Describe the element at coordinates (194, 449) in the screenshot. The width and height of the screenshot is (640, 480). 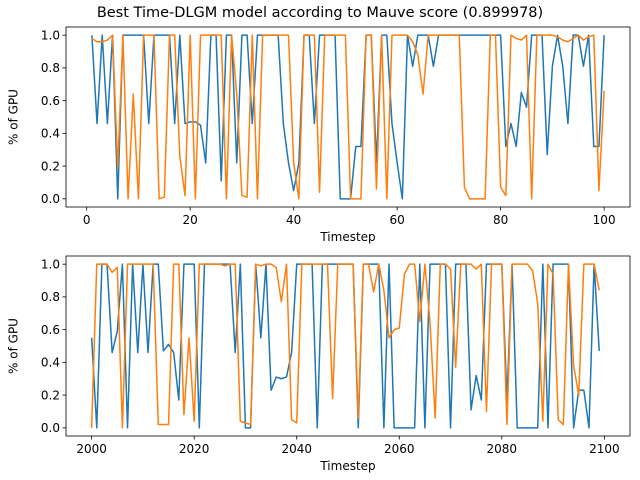
I see `x-tick-label: 2020` at that location.